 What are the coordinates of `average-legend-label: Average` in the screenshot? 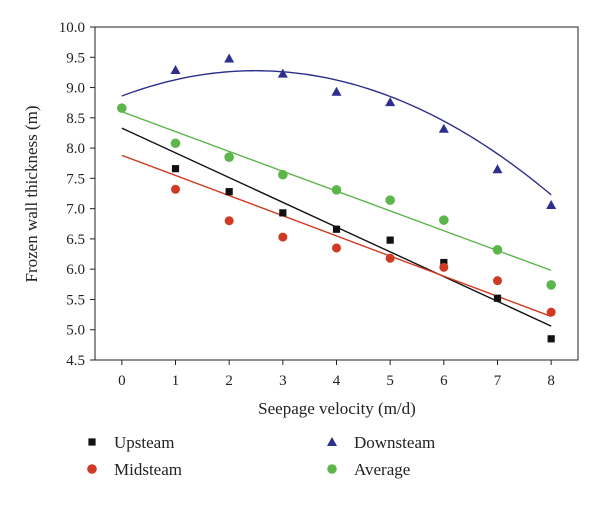 It's located at (382, 469).